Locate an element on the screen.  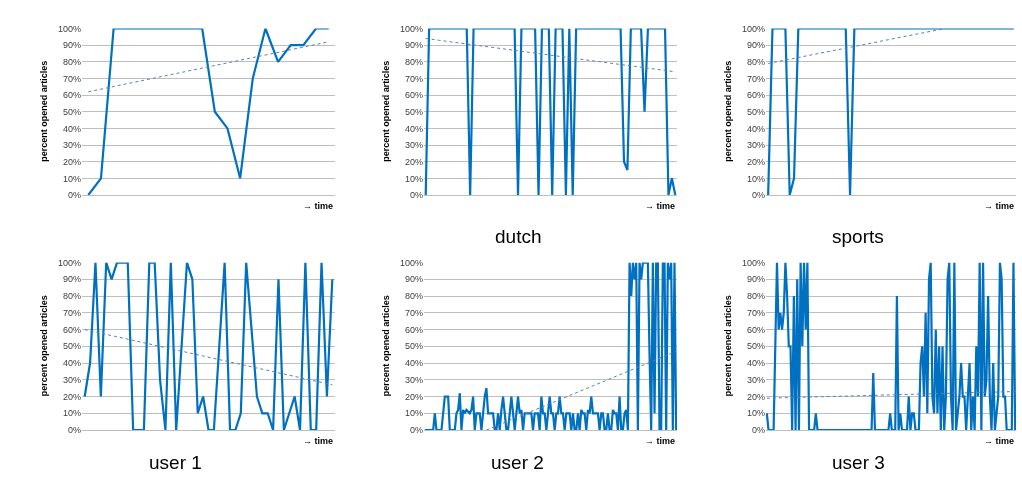
text: user 2 is located at coordinates (517, 462).